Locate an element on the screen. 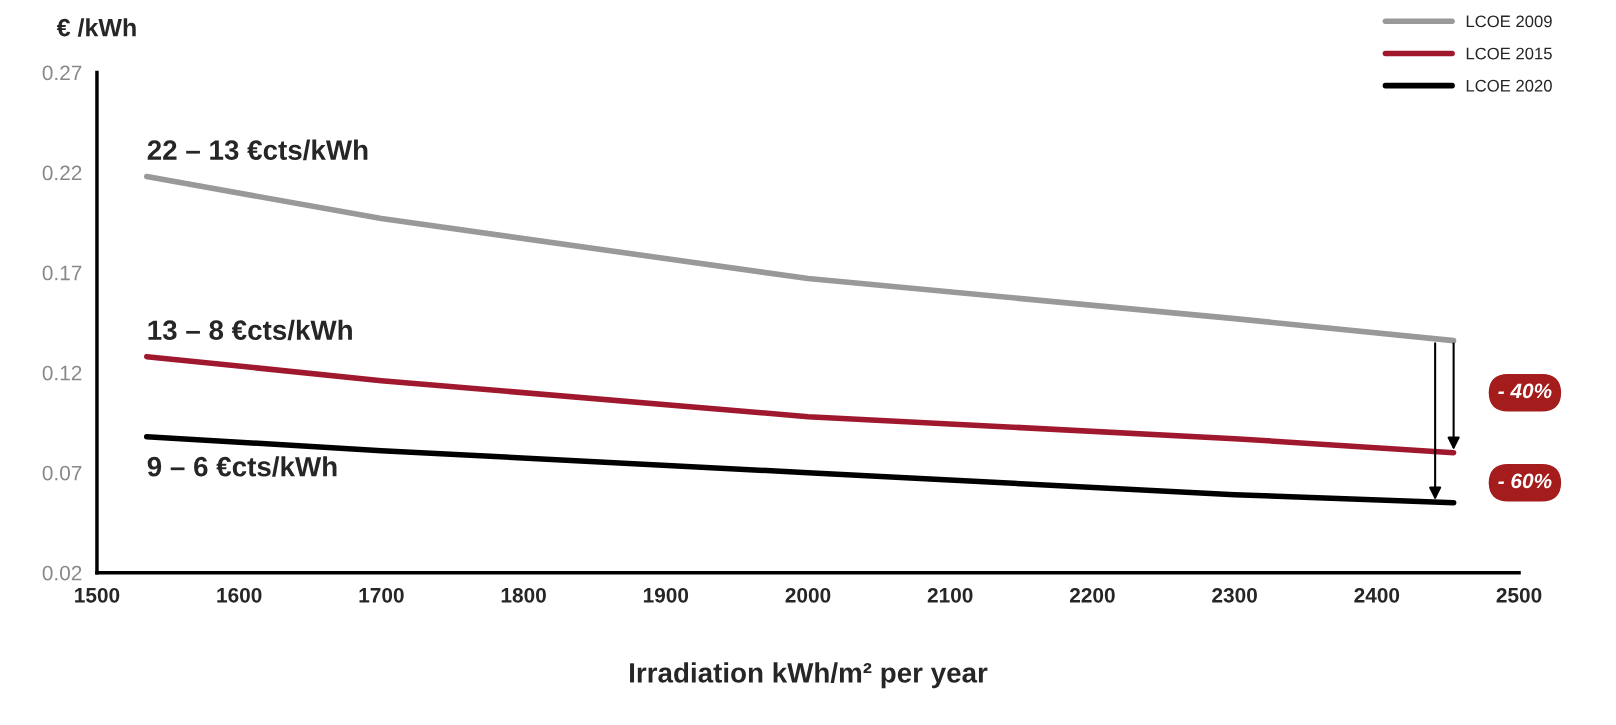  y-tick-label: 0.07 is located at coordinates (62, 473).